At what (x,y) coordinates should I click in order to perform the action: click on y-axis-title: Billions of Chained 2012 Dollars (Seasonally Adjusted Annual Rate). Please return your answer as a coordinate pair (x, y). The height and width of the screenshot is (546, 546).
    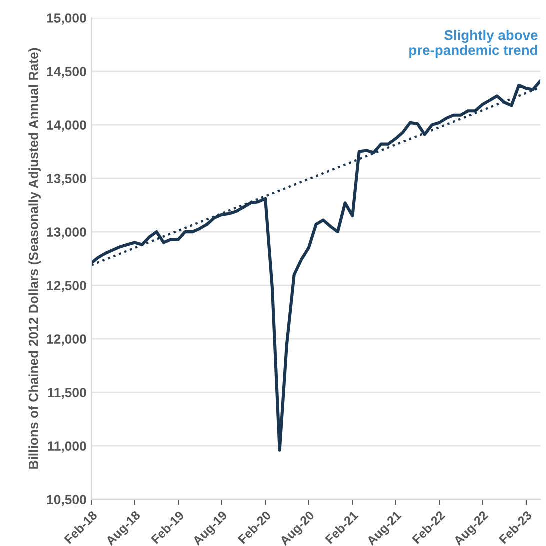
    Looking at the image, I should click on (34, 258).